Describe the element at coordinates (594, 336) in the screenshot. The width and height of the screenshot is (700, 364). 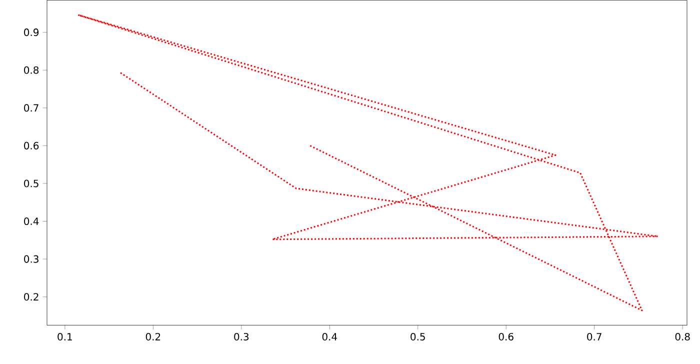
I see `x-tick-label: 0.7` at that location.